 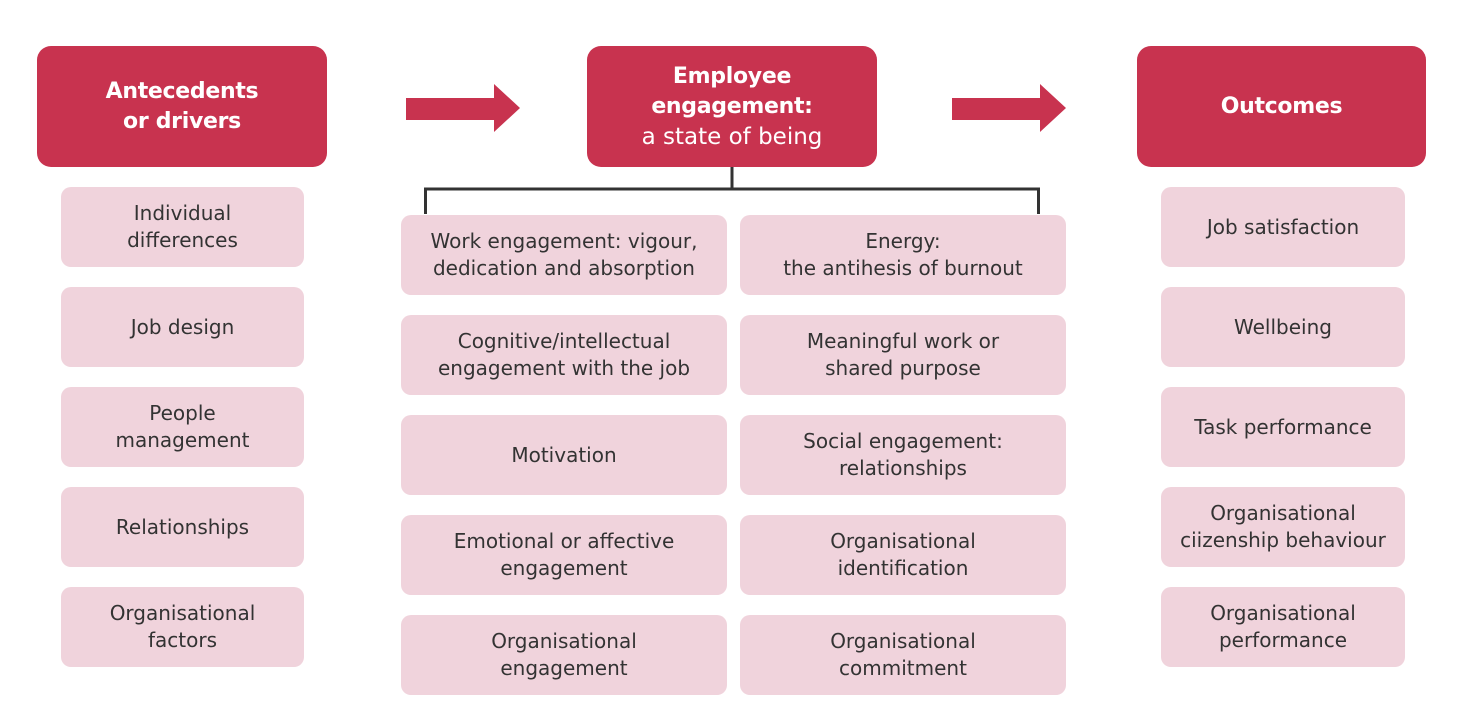 I want to click on engagement-right-item: Organisational identification, so click(x=903, y=555).